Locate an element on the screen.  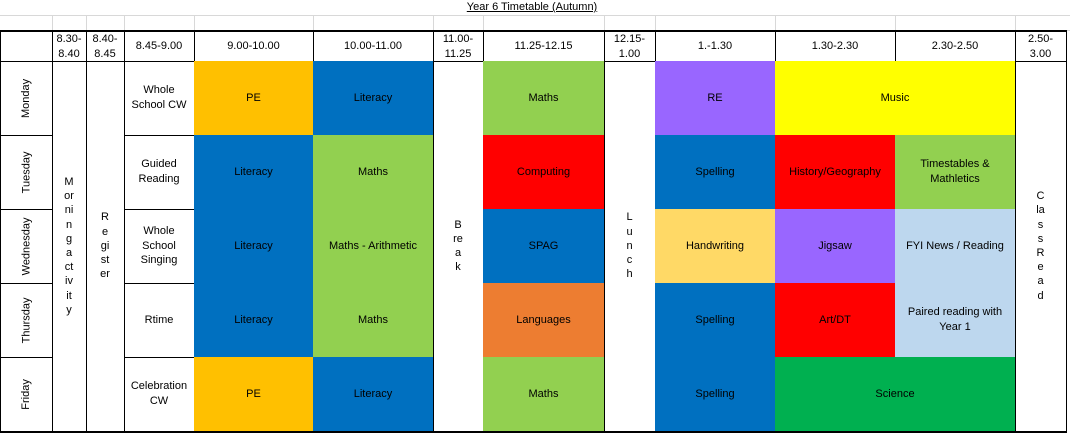
wednesday-early-cell: Whole School Singing is located at coordinates (159, 246).